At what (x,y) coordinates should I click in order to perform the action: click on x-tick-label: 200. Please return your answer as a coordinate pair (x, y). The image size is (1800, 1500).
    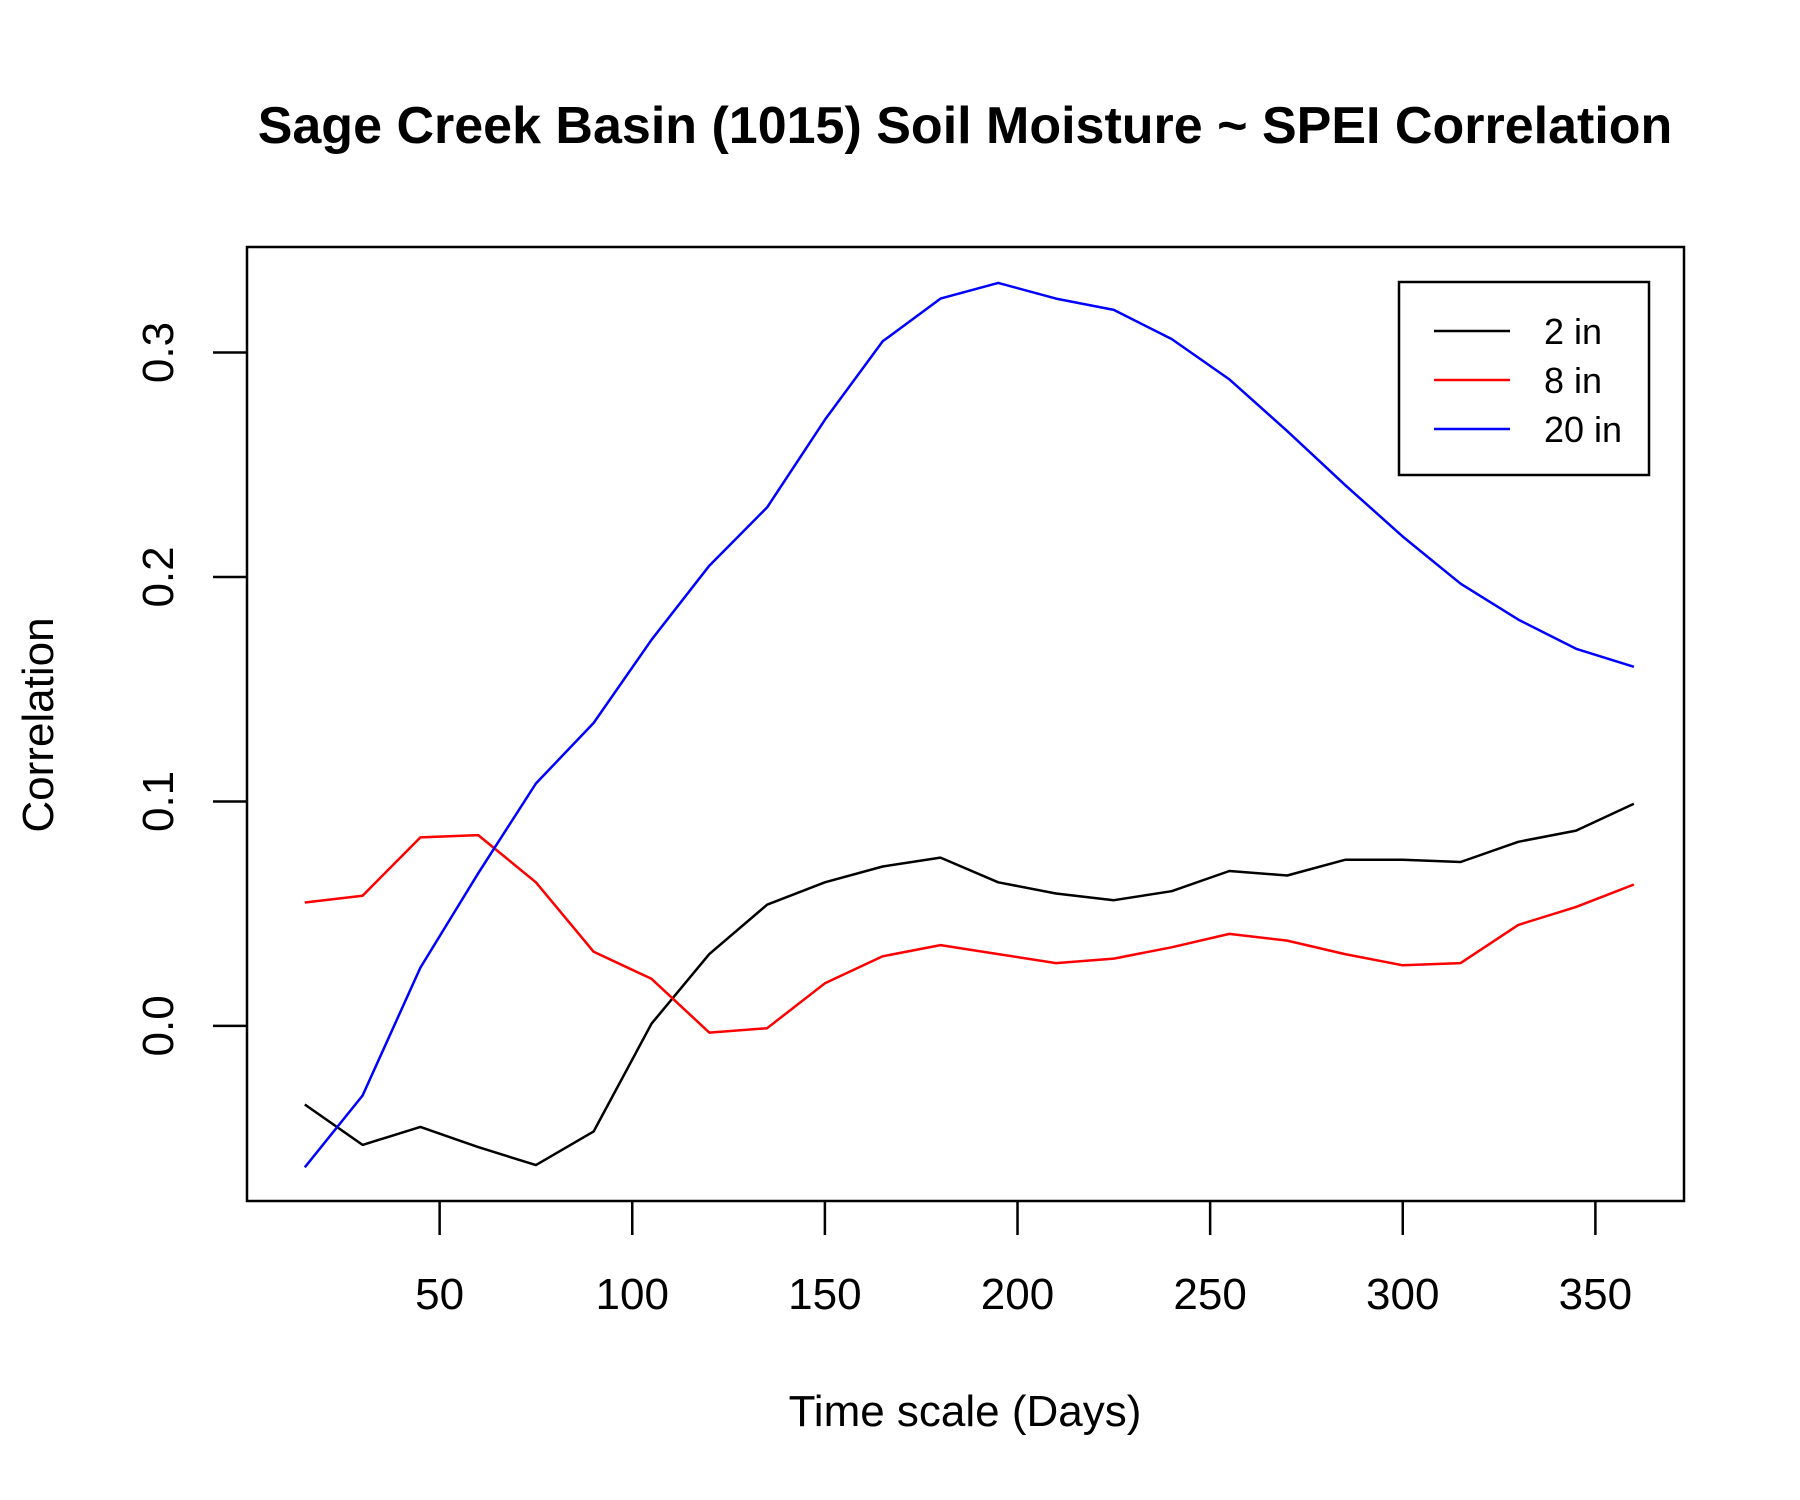
    Looking at the image, I should click on (1017, 1294).